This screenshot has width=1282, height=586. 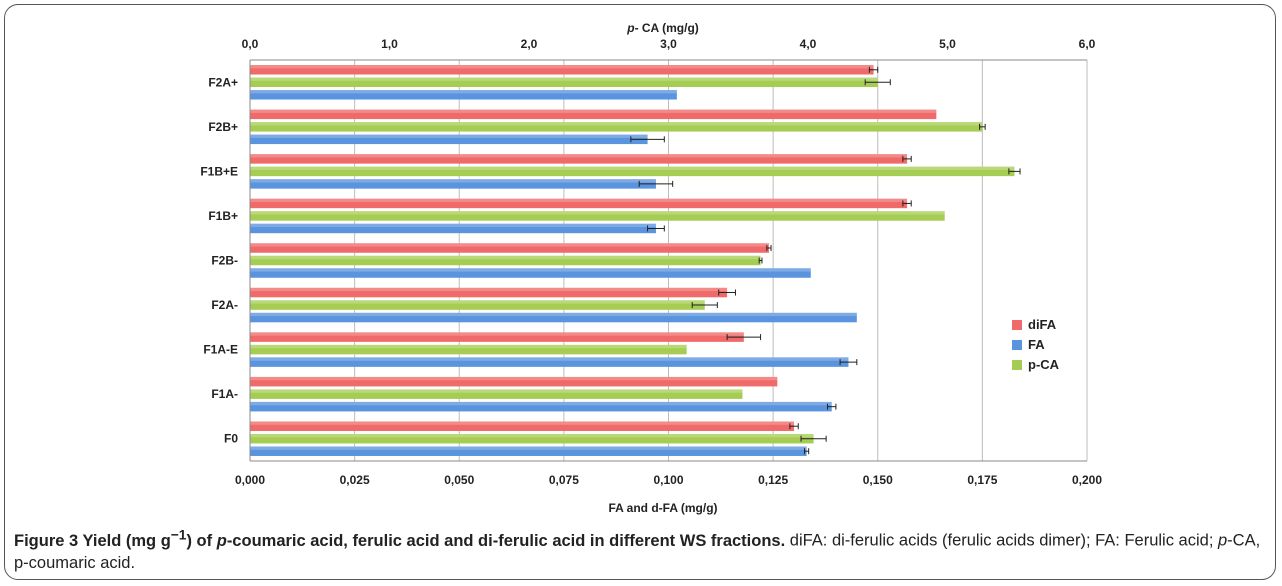 What do you see at coordinates (389, 44) in the screenshot?
I see `top-tick-label: 1,0` at bounding box center [389, 44].